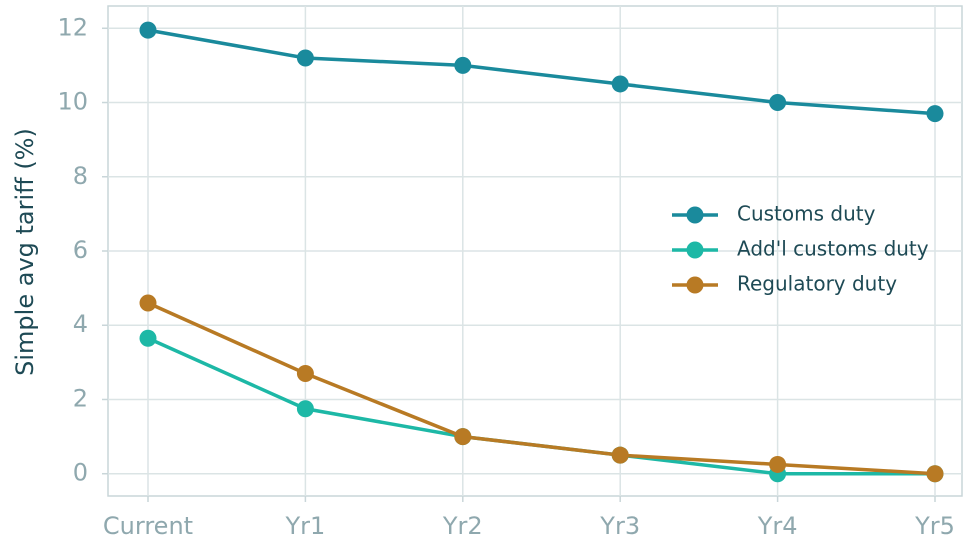 This screenshot has height=544, width=963. Describe the element at coordinates (72, 102) in the screenshot. I see `y-tick-label: 10` at that location.